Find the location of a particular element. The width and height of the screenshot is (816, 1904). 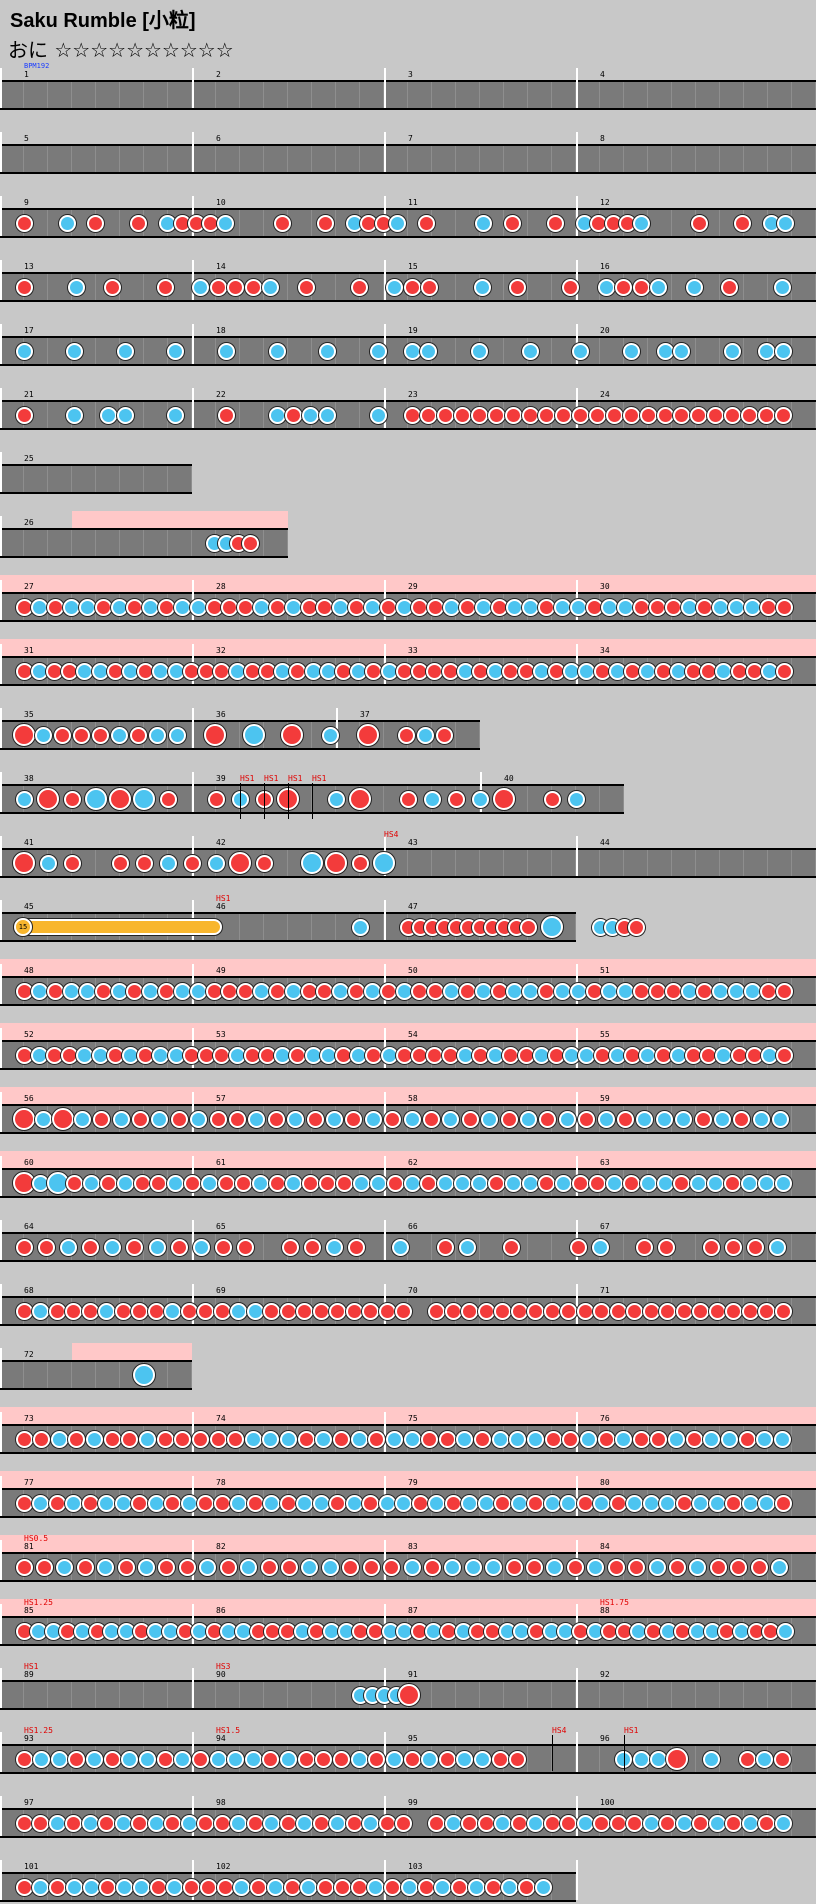

measure-number: 78 is located at coordinates (221, 1482).